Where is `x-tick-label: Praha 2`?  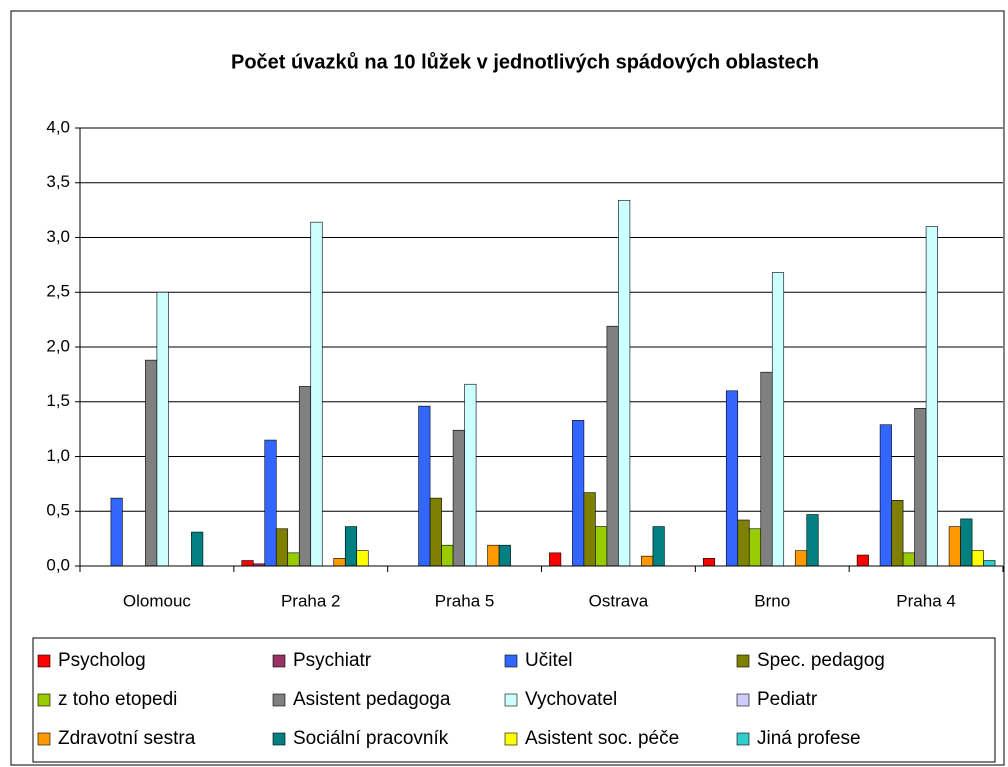 x-tick-label: Praha 2 is located at coordinates (311, 600).